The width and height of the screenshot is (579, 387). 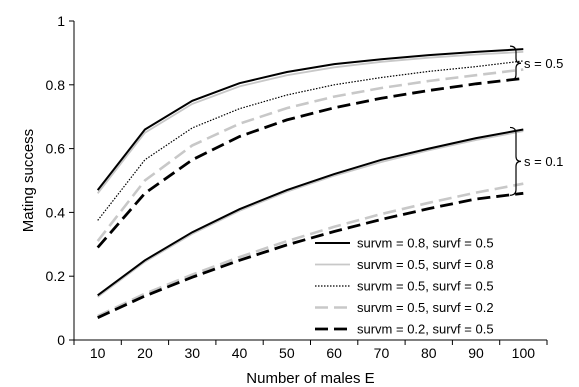 I want to click on y-tick-label: 0.2, so click(x=56, y=276).